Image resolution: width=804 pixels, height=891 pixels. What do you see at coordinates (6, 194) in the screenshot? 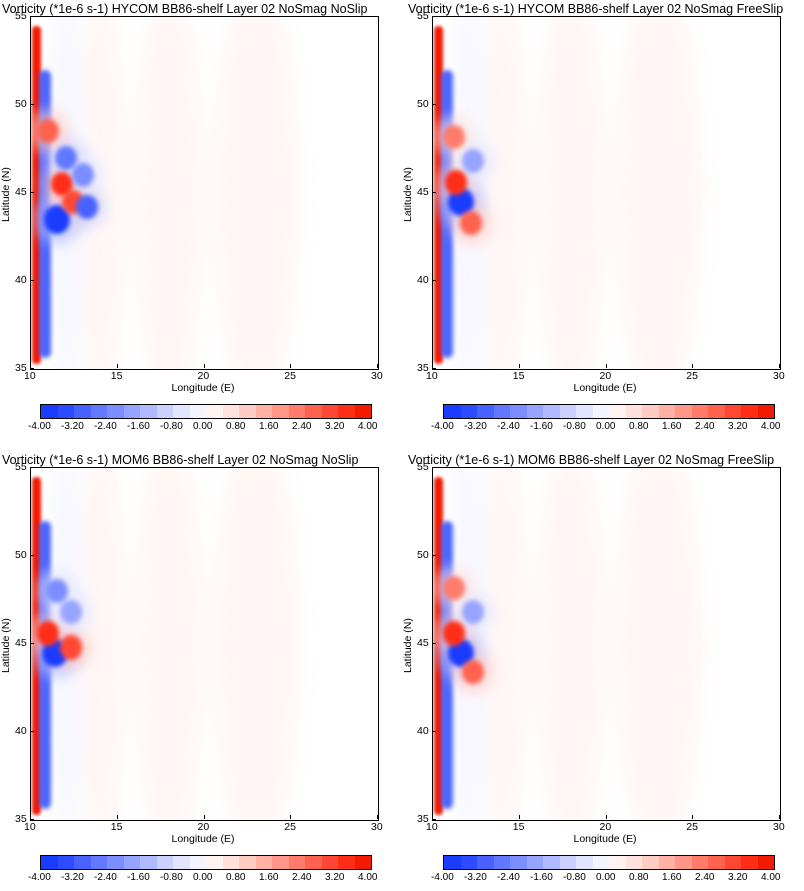
I see `y-axis-label: Latitude (N)` at bounding box center [6, 194].